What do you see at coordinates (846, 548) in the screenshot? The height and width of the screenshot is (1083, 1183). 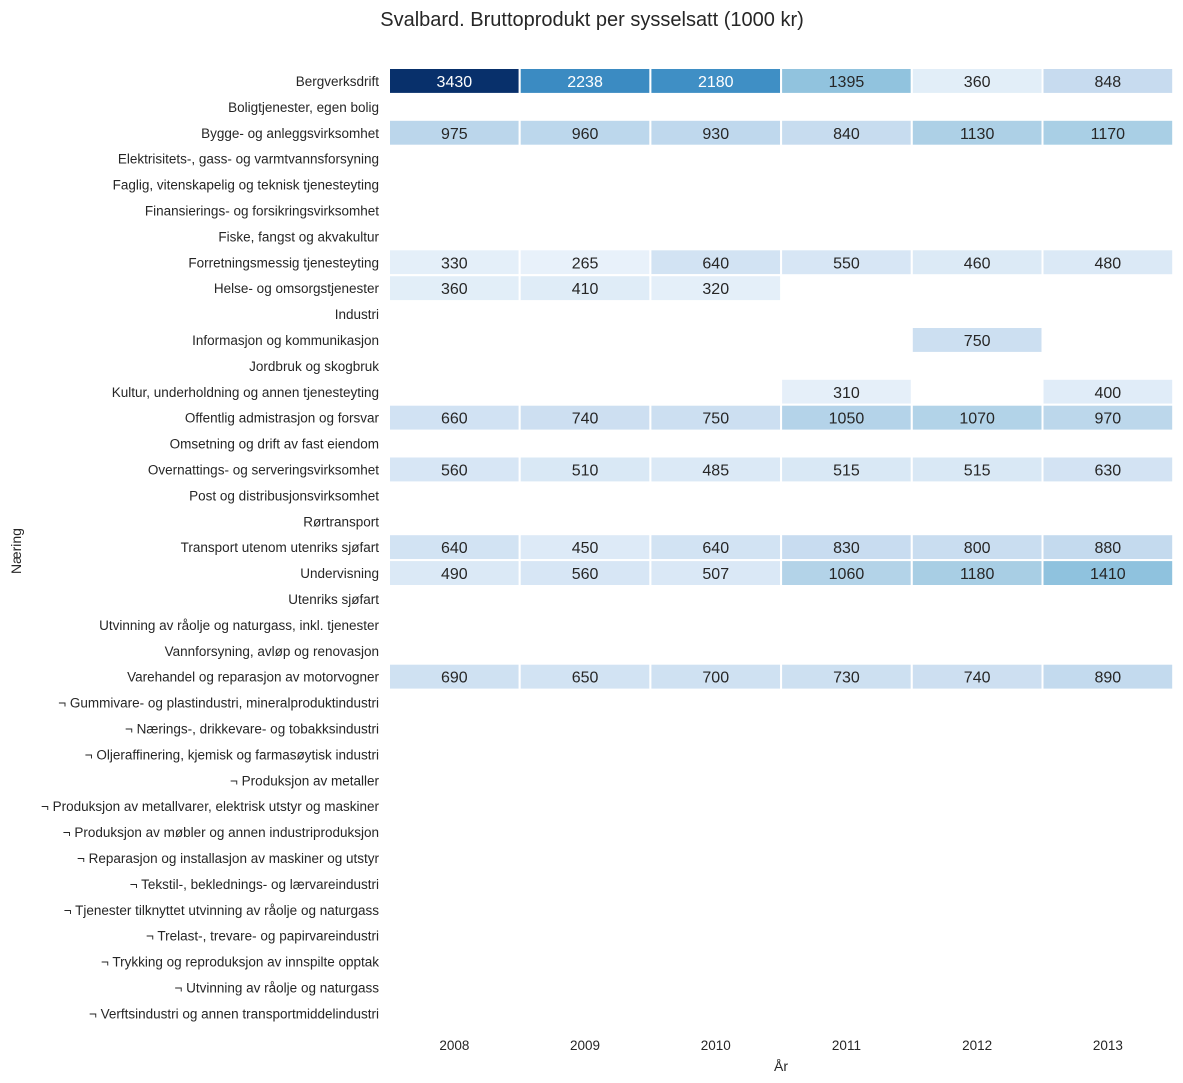 I see `cell-value-label: 830` at bounding box center [846, 548].